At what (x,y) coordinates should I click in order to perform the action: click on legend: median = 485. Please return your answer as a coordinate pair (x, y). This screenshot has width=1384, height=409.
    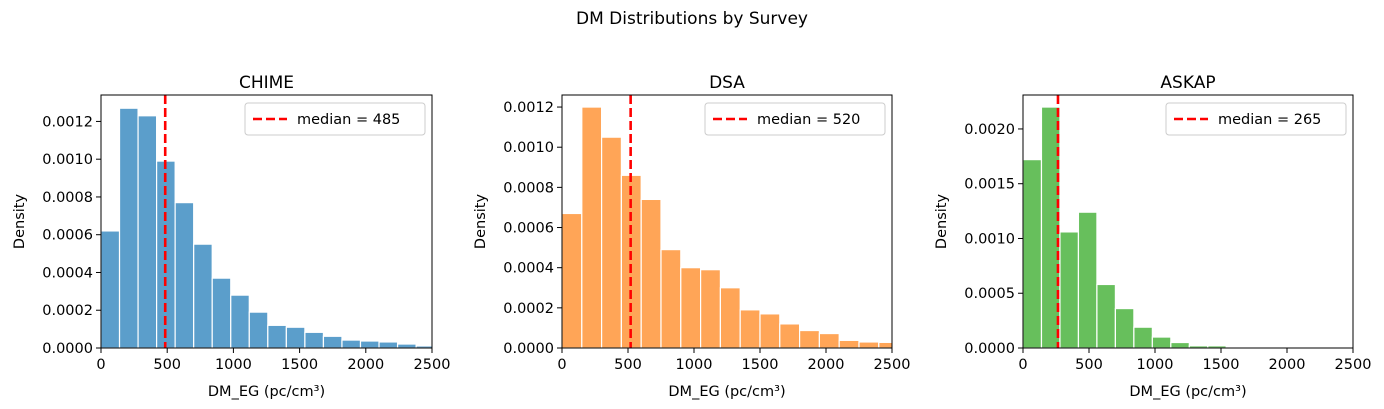
    Looking at the image, I should click on (335, 119).